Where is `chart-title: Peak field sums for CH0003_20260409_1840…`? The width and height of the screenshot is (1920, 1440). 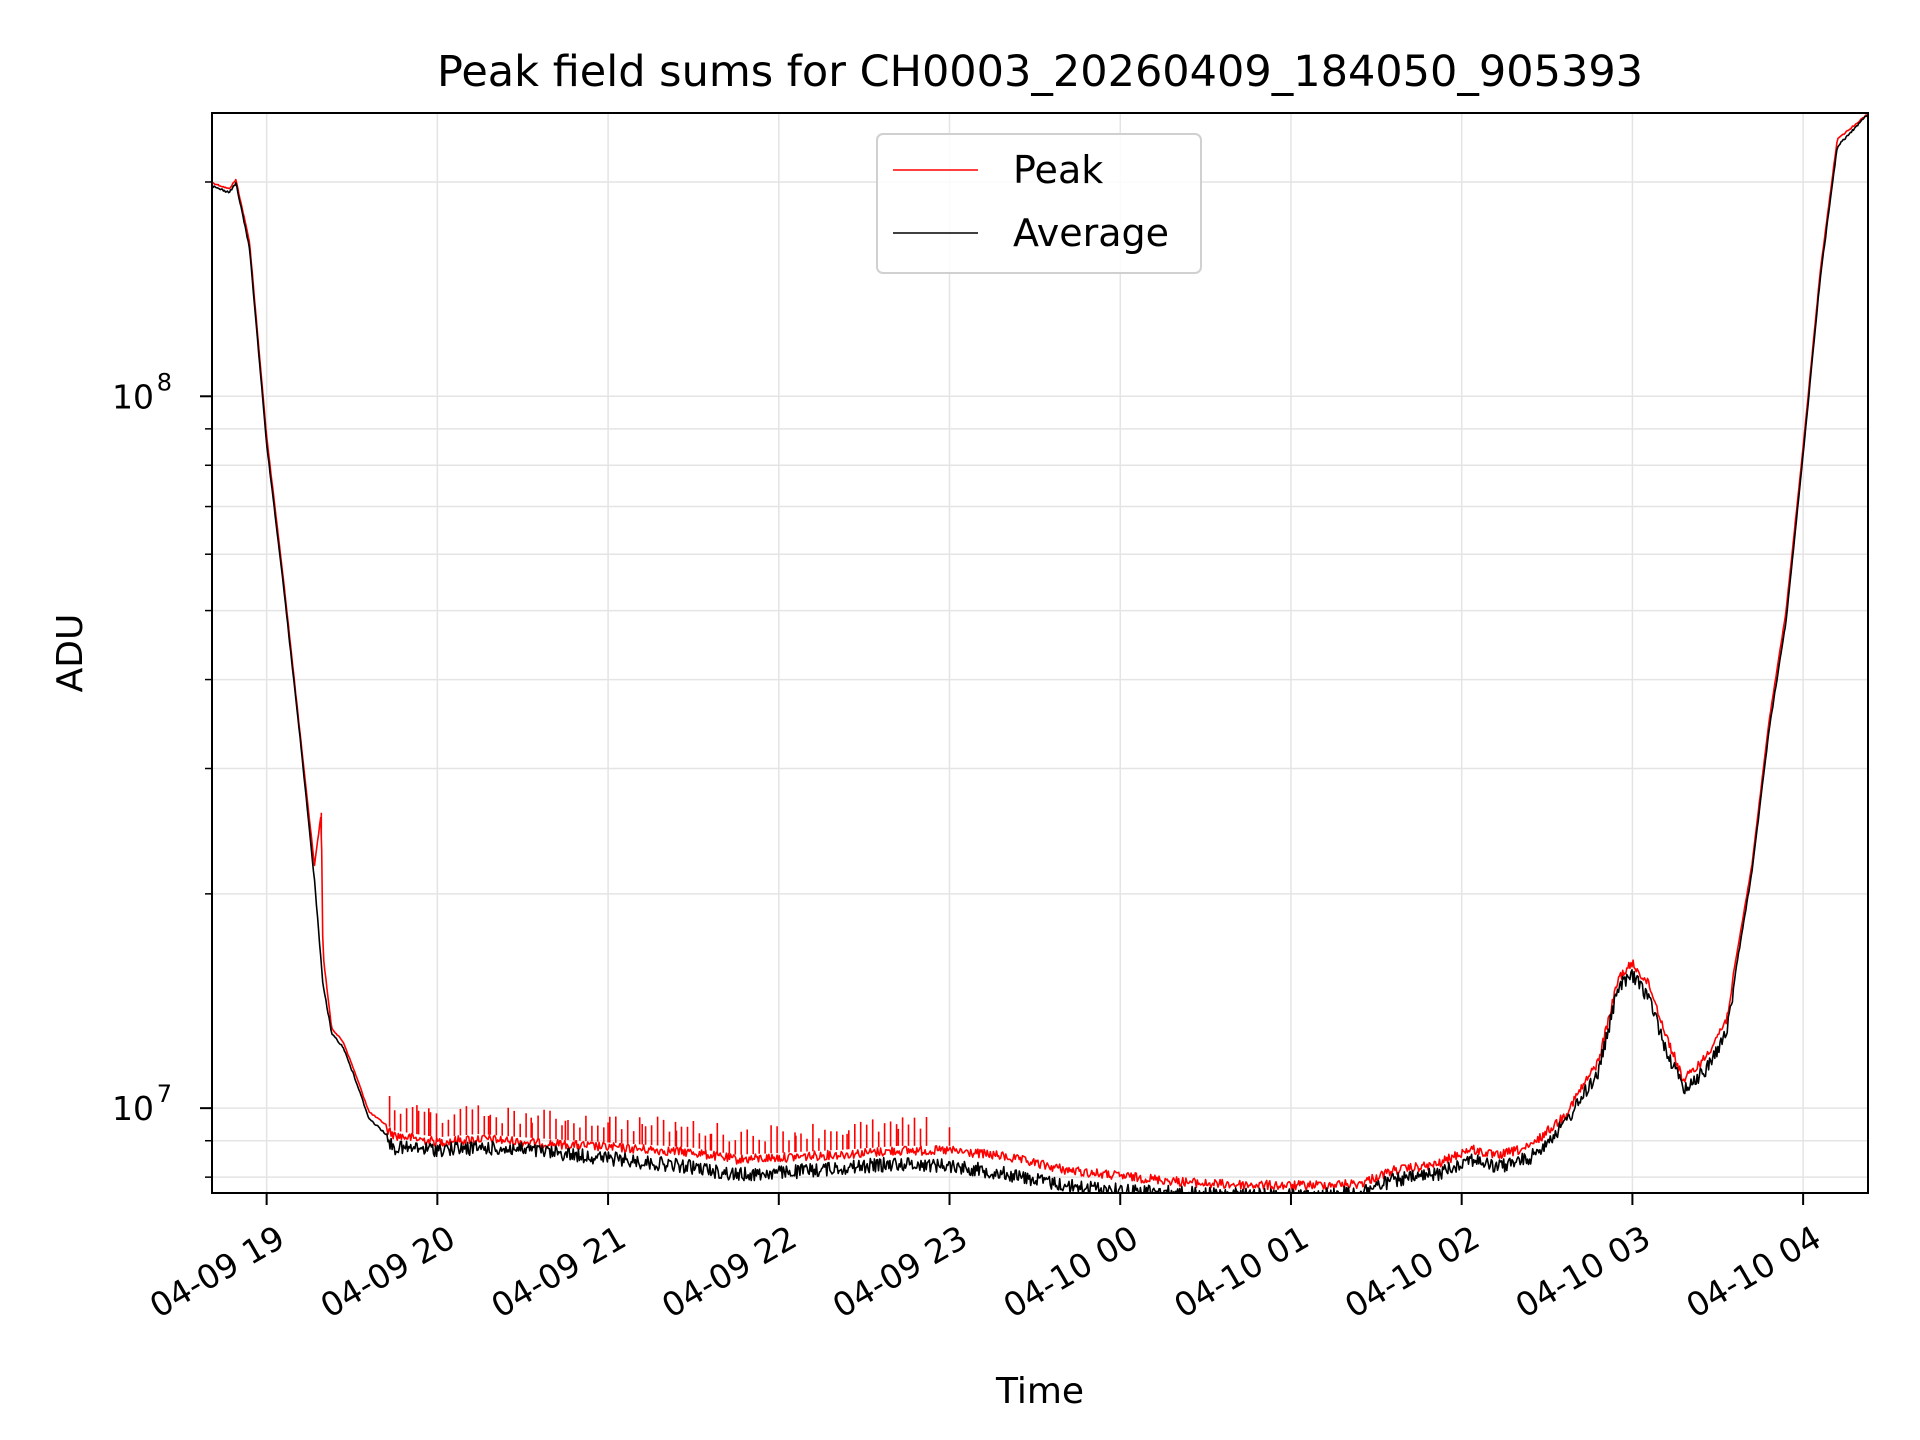 chart-title: Peak field sums for CH0003_20260409_1840… is located at coordinates (1040, 72).